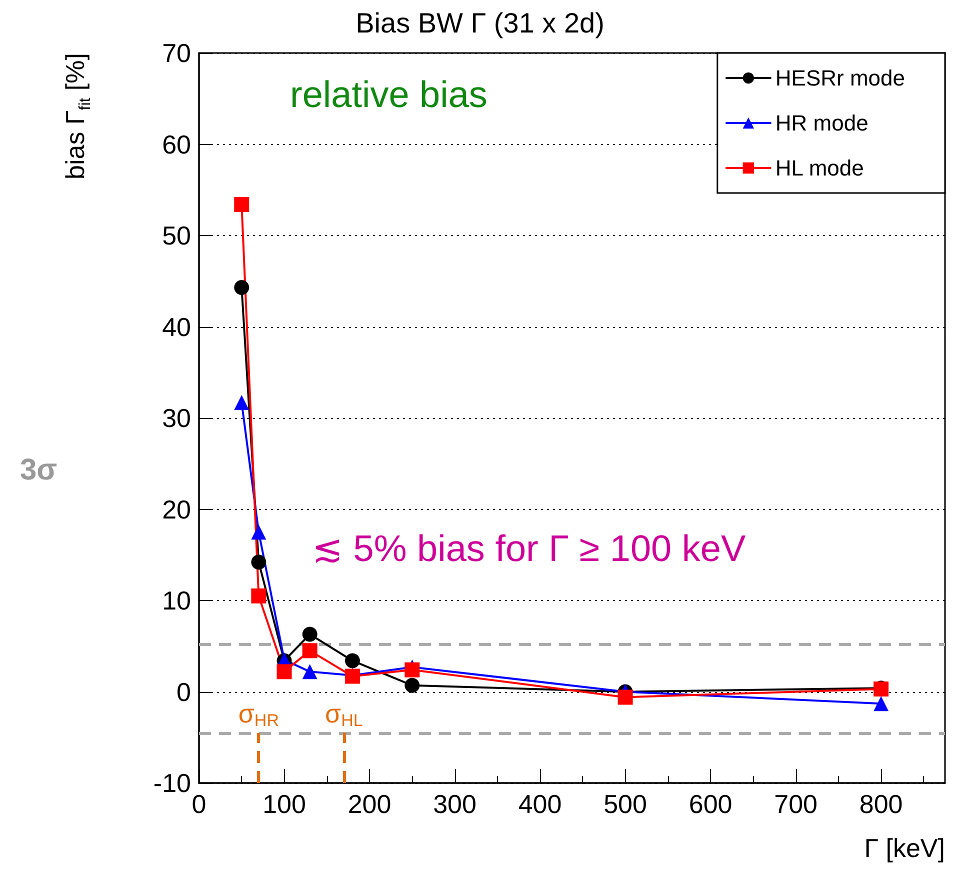 This screenshot has height=877, width=960. What do you see at coordinates (904, 848) in the screenshot?
I see `x-axis-title: Γ [keV]` at bounding box center [904, 848].